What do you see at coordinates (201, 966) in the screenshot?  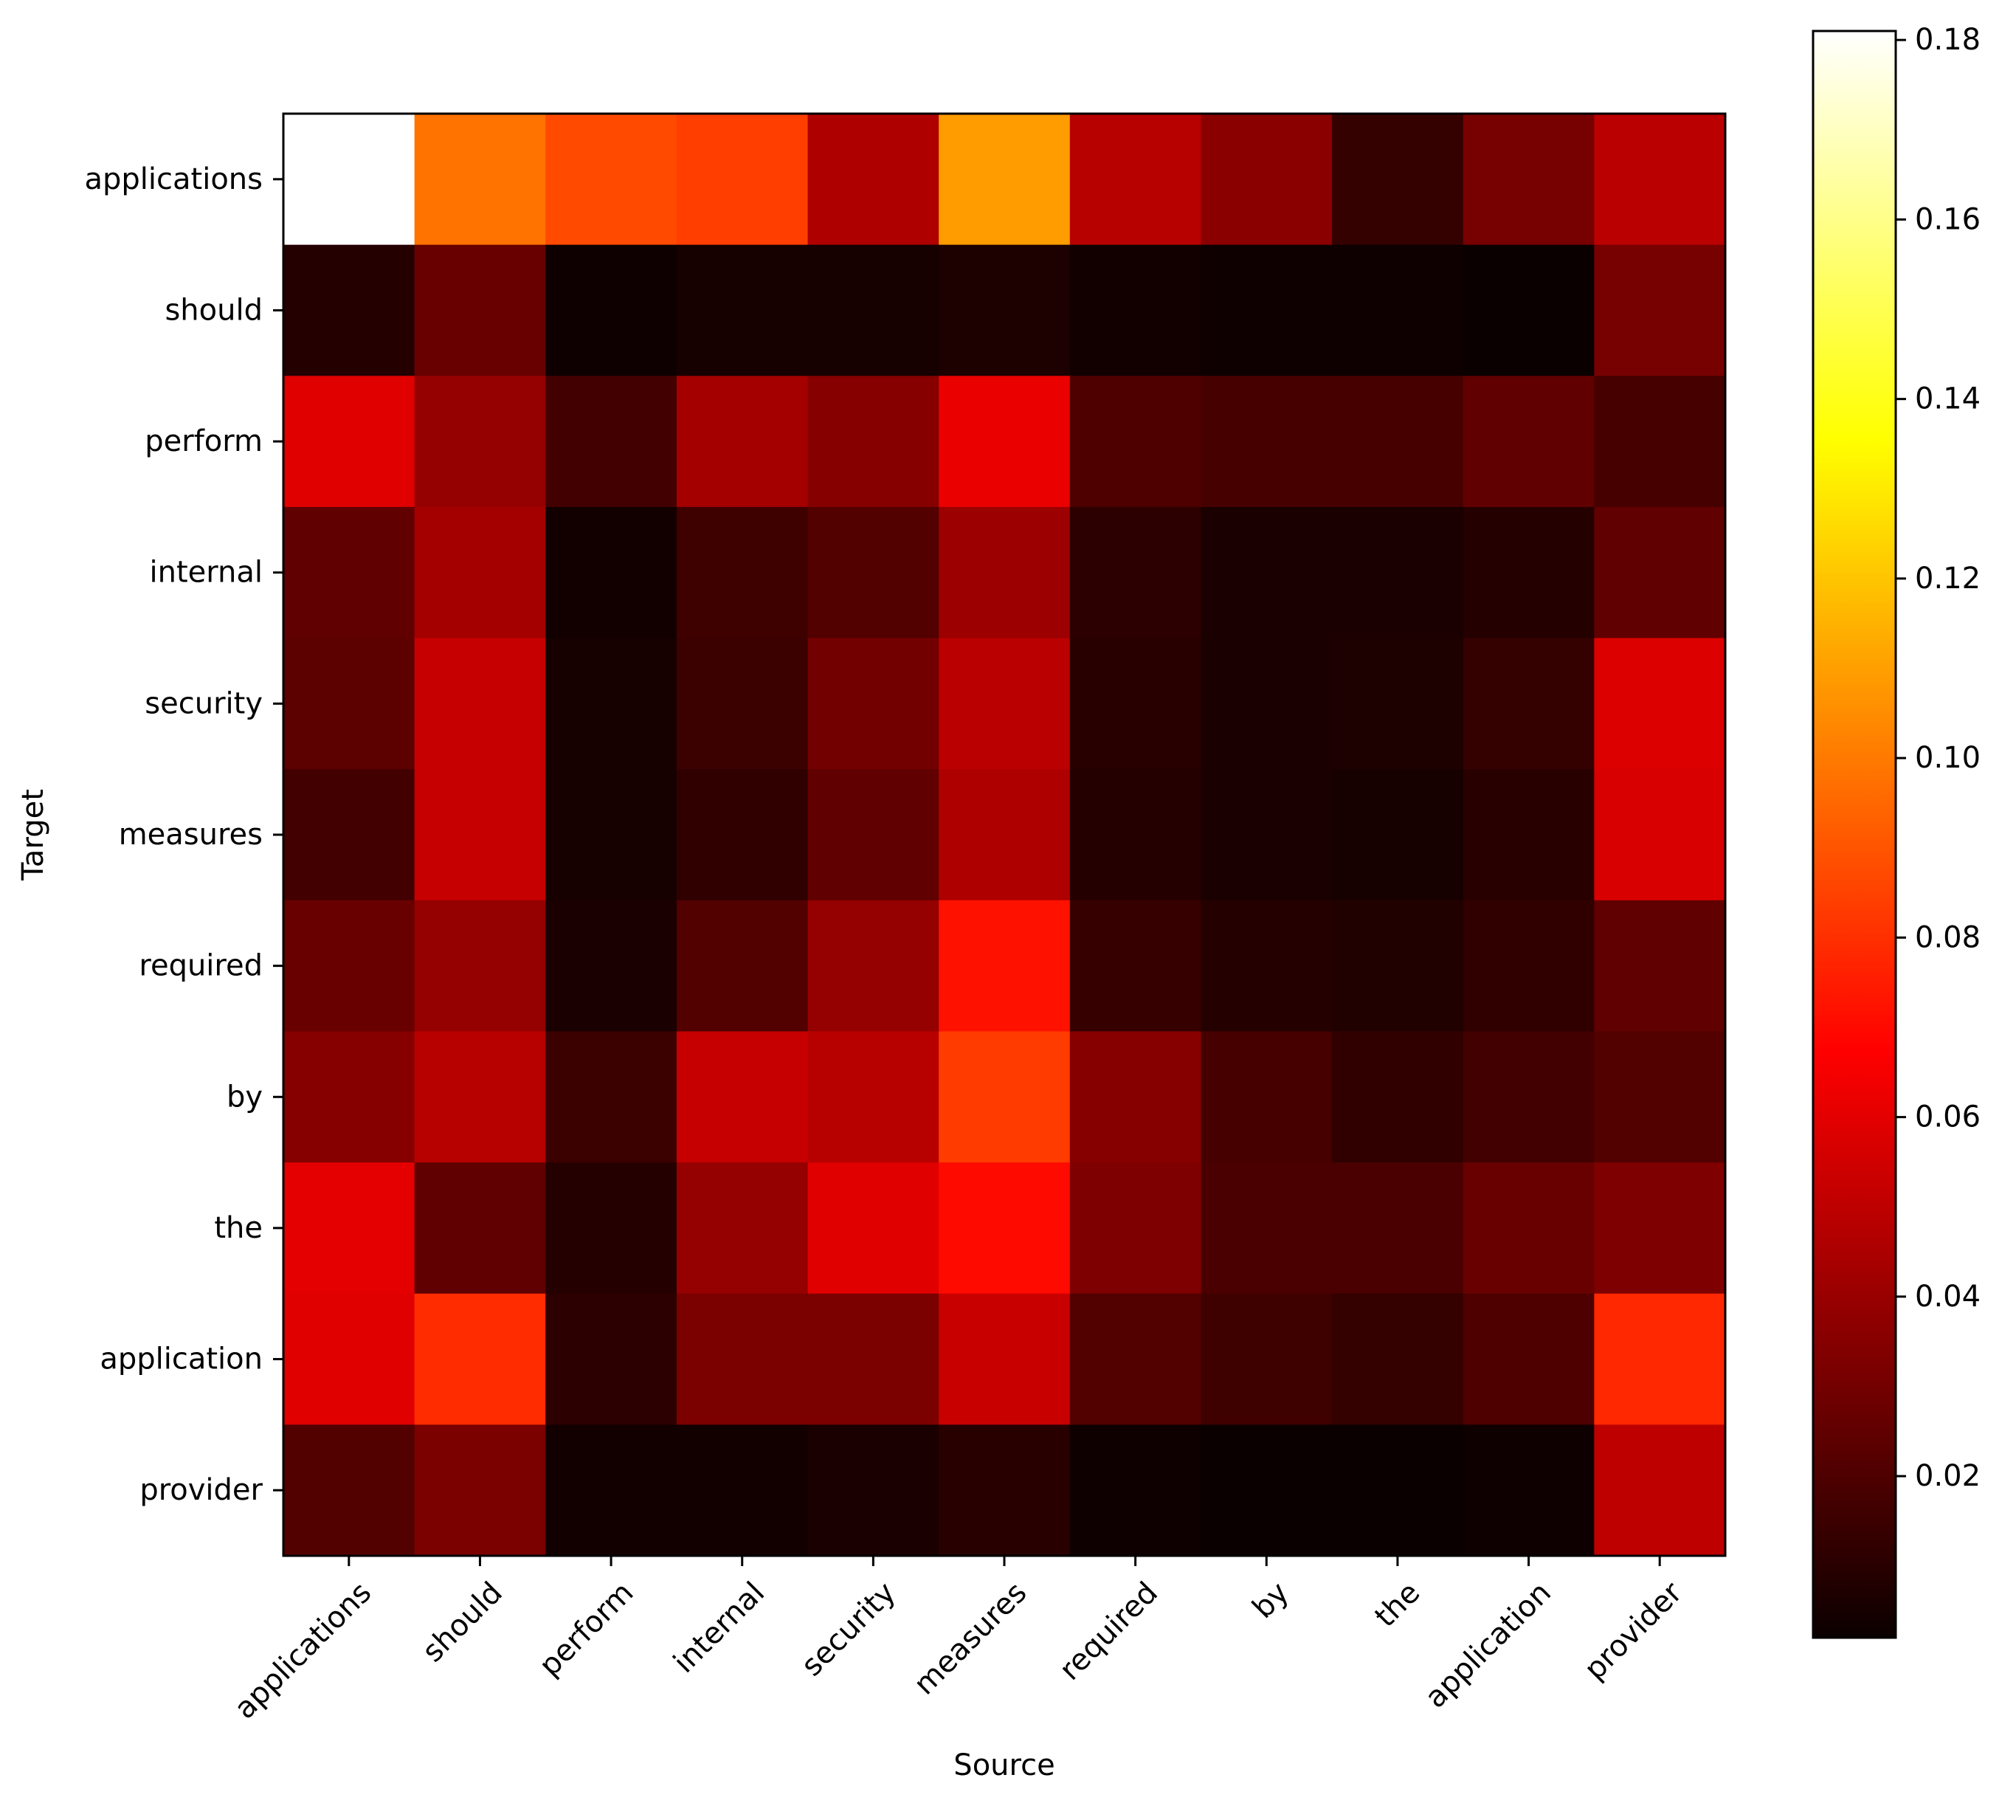 I see `y-tick-label: required` at bounding box center [201, 966].